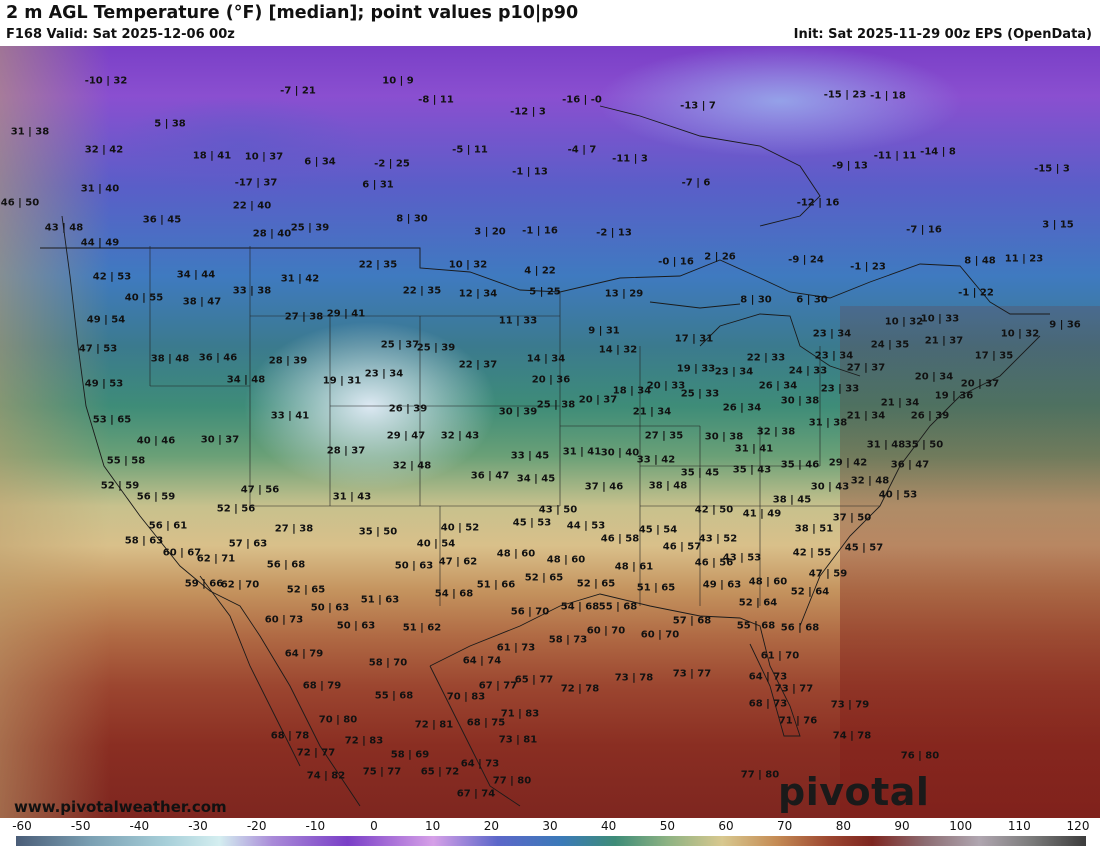  I want to click on point-value: 56 | 59, so click(156, 497).